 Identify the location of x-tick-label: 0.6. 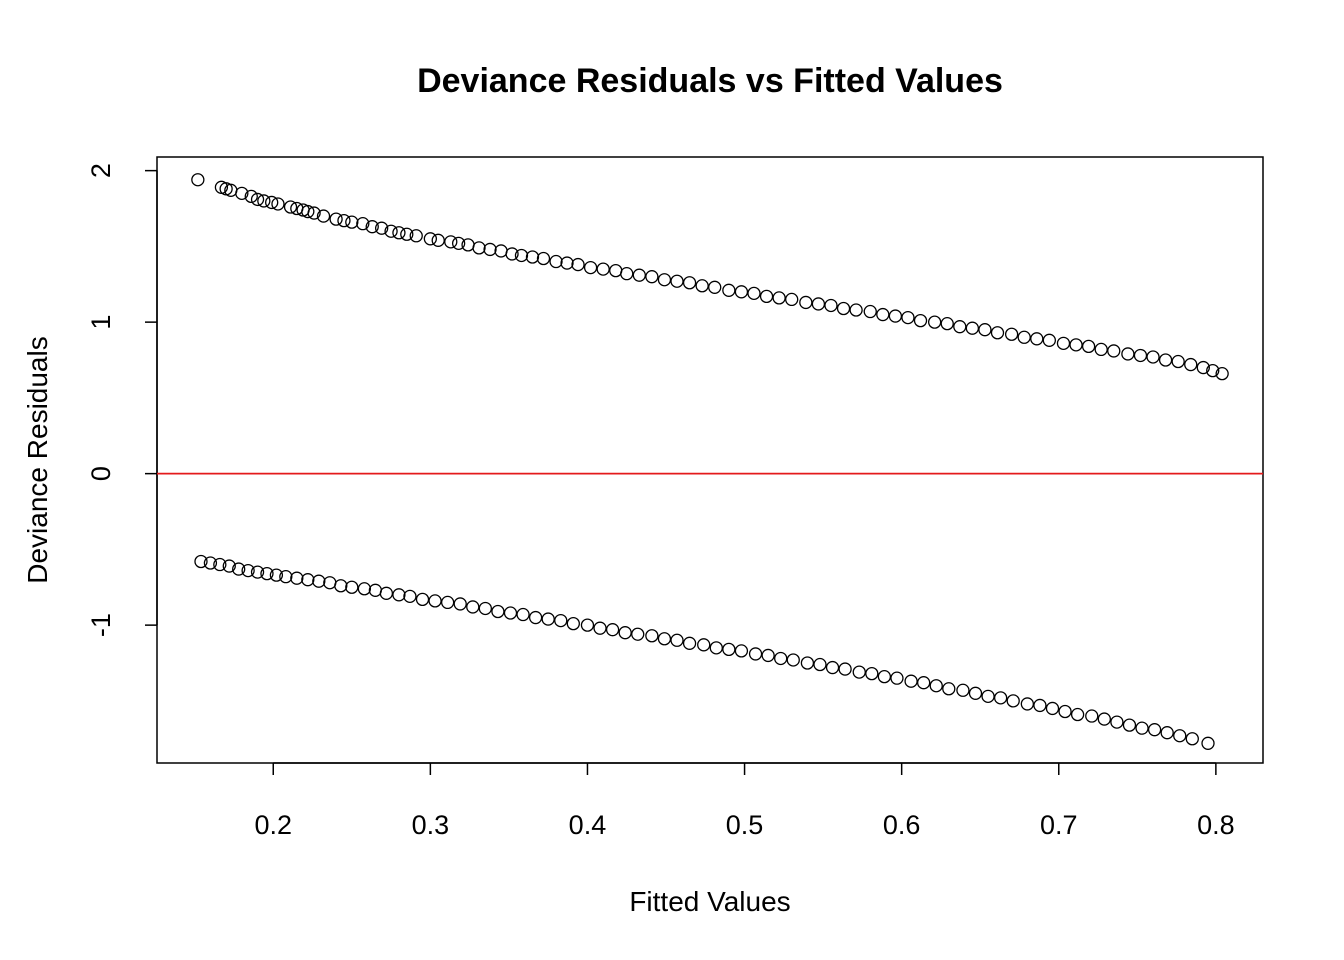
(902, 825).